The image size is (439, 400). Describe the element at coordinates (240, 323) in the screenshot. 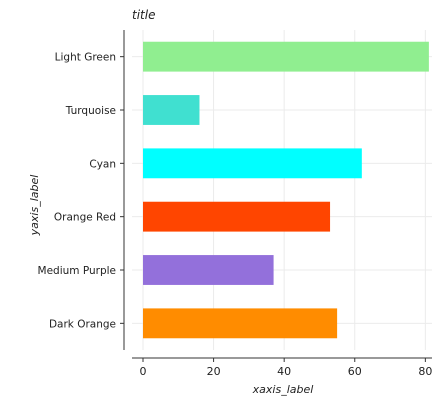

I see `bar-dark-orange` at that location.